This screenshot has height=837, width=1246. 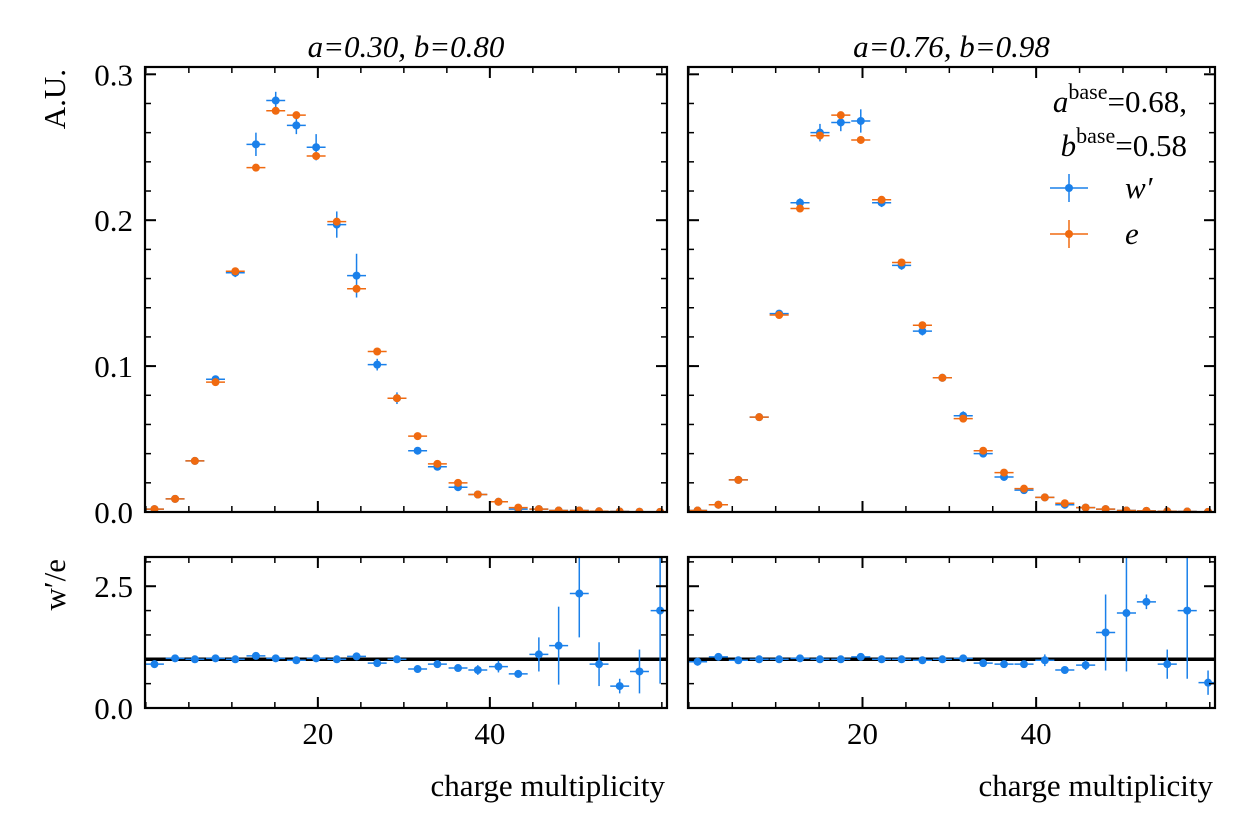 I want to click on y-axis-label: A.U., so click(x=54, y=99).